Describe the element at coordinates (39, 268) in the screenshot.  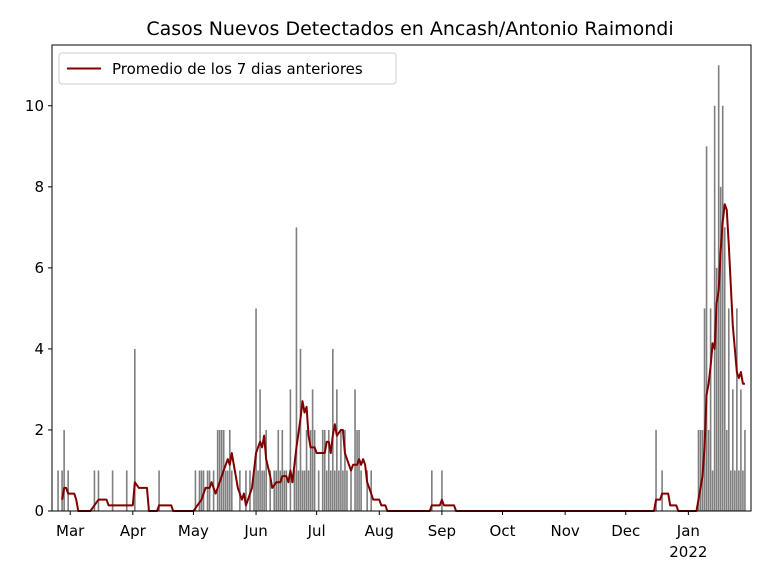
I see `y-tick-label: 6` at that location.